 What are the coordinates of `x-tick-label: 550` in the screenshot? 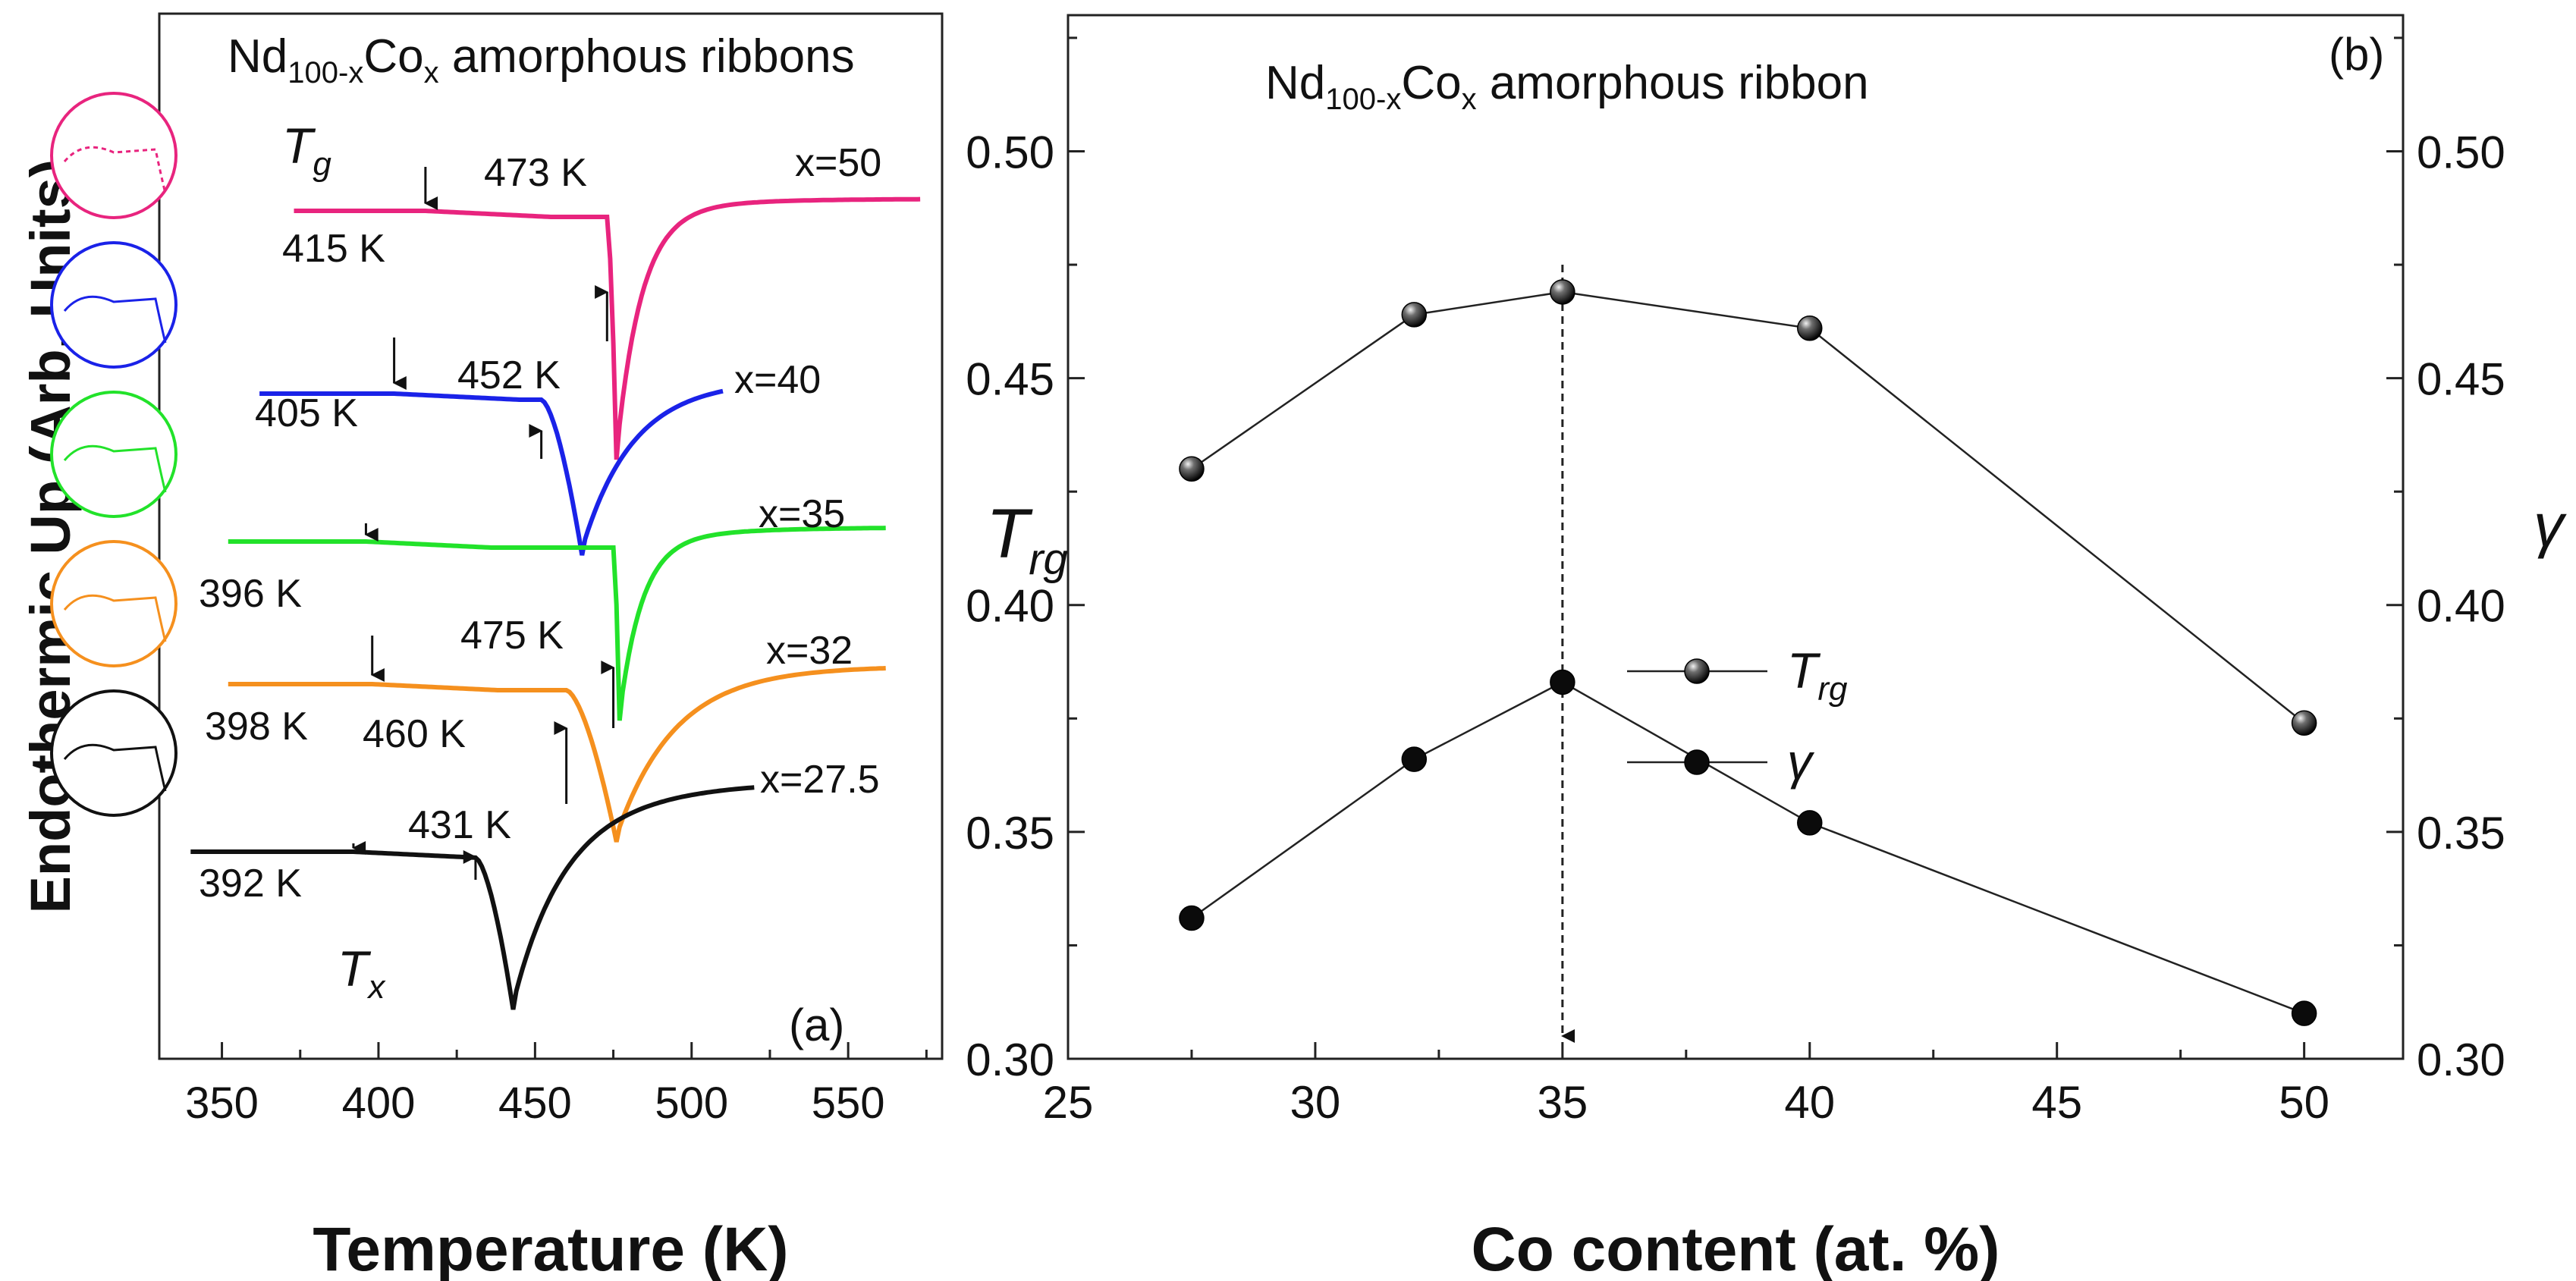 It's located at (848, 1103).